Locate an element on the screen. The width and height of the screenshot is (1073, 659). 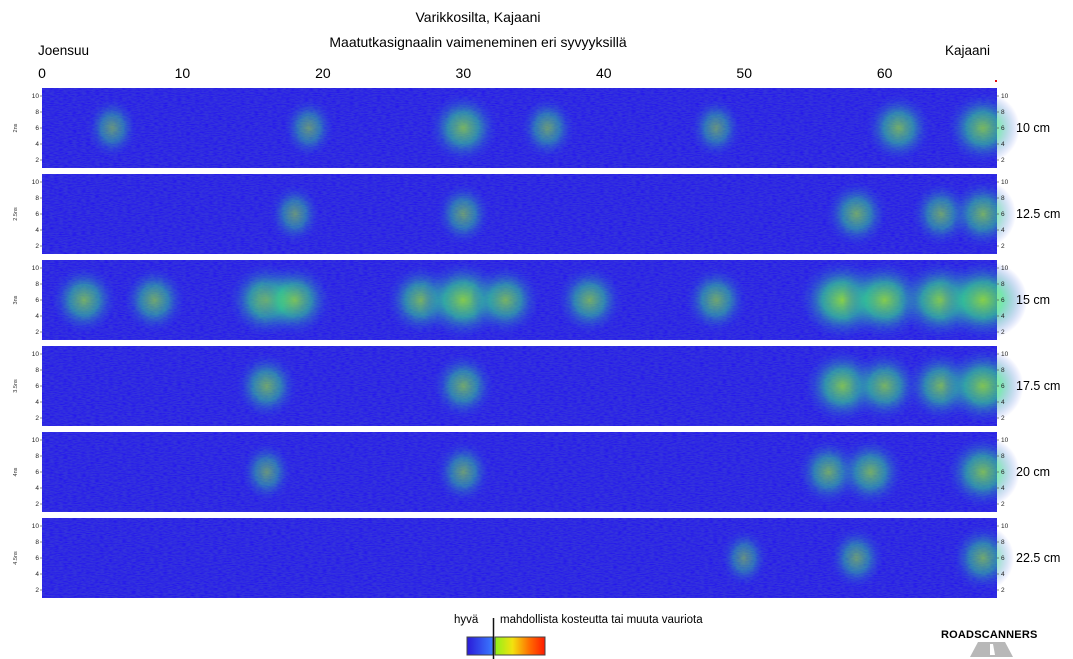
depth-label: 20 cm is located at coordinates (1033, 472).